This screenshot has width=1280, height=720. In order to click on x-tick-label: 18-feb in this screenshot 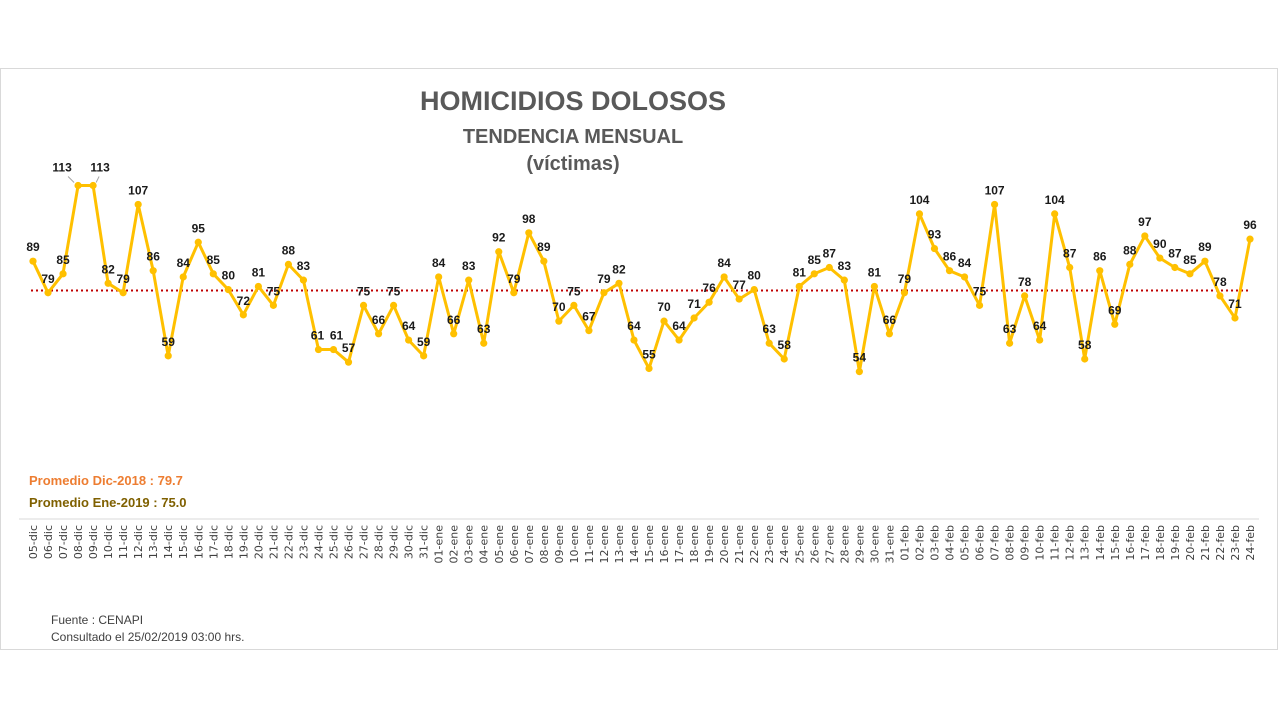, I will do `click(1160, 543)`.